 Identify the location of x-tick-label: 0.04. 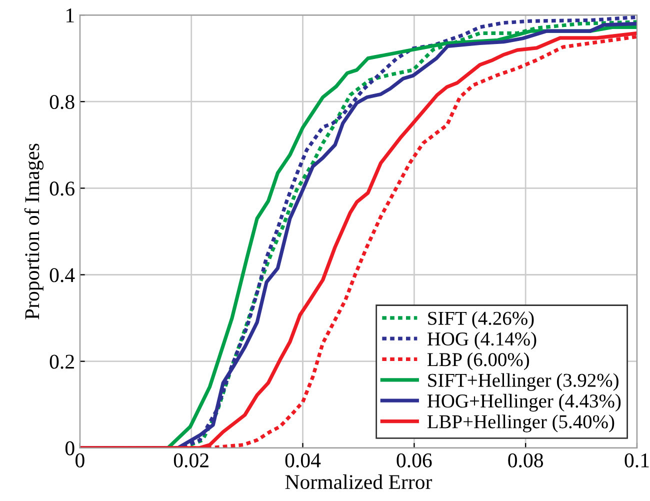
(303, 460).